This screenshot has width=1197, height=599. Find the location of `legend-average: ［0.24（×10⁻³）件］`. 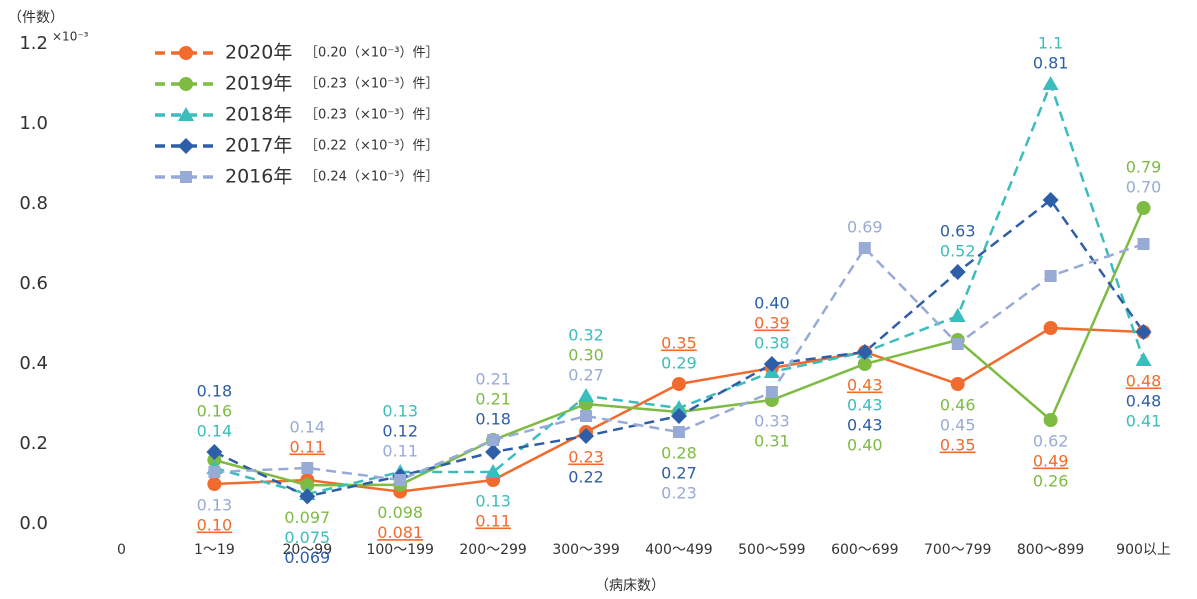

legend-average: ［0.24（×10⁻³）件］ is located at coordinates (371, 177).